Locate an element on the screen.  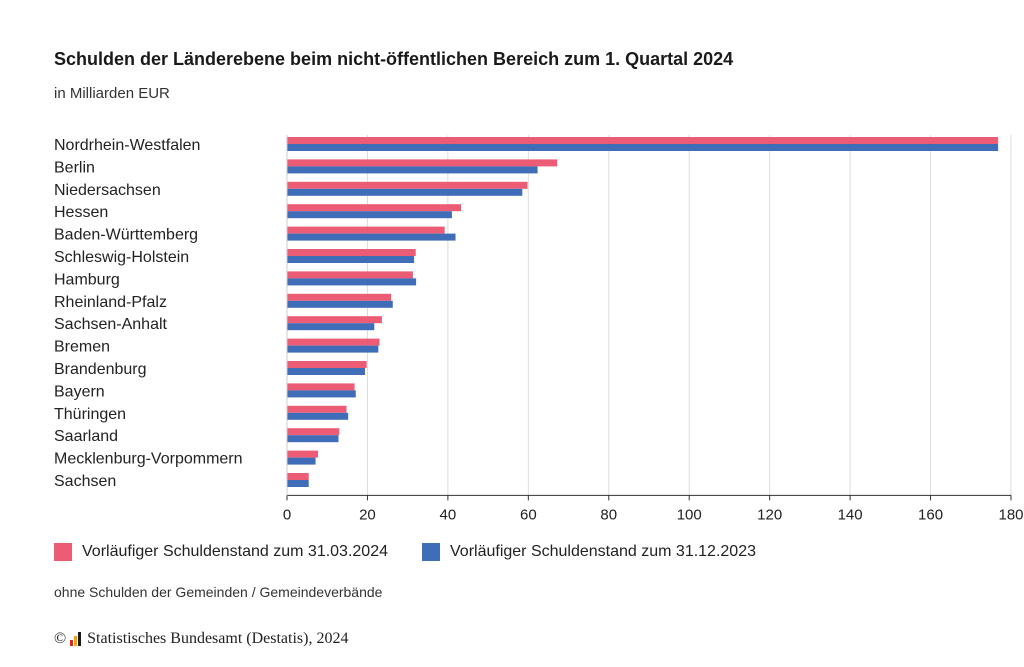
legend-item-2024: Vorläufiger Schuldenstand zum 31.03.2024 is located at coordinates (221, 552).